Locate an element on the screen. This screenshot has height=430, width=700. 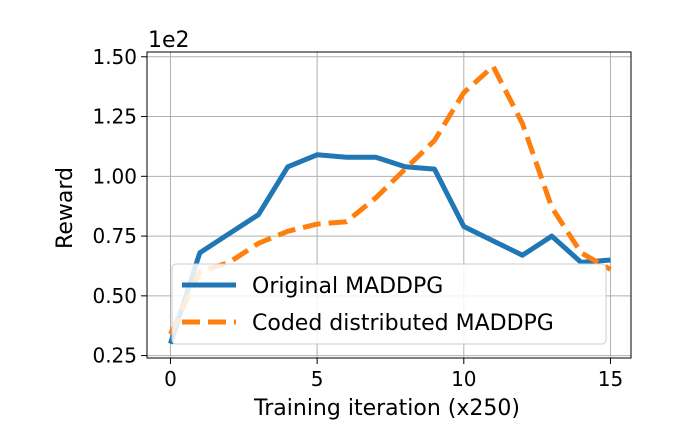
legend-box is located at coordinates (389, 304).